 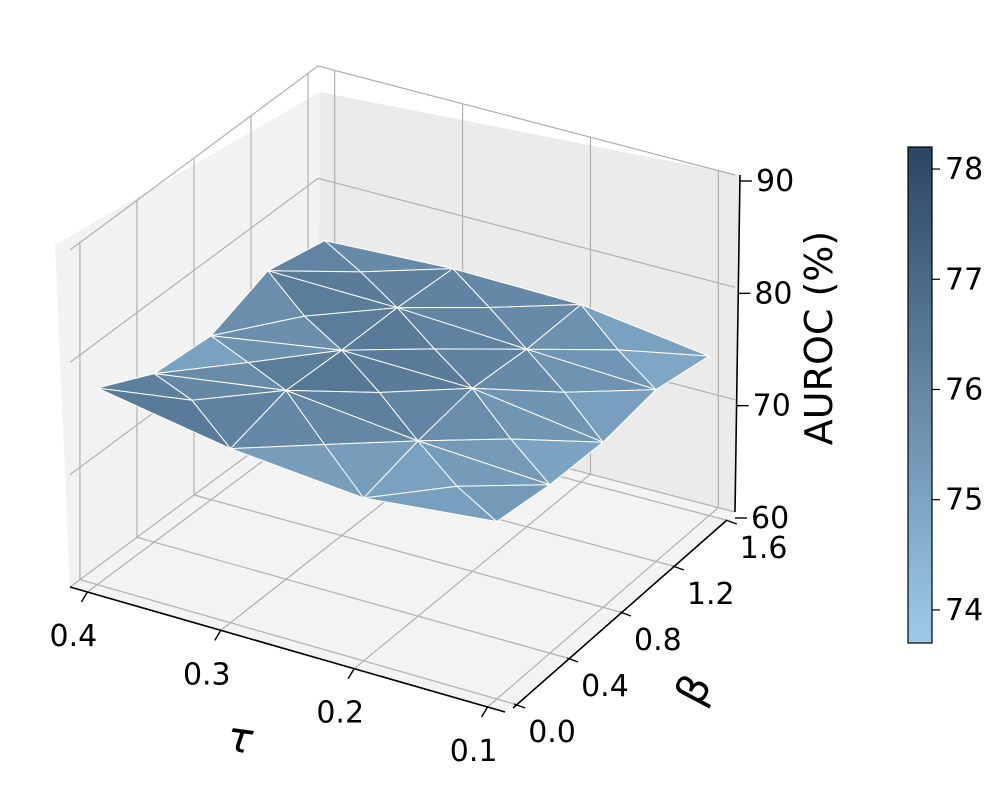 I want to click on colorbar-gradient, so click(x=920, y=395).